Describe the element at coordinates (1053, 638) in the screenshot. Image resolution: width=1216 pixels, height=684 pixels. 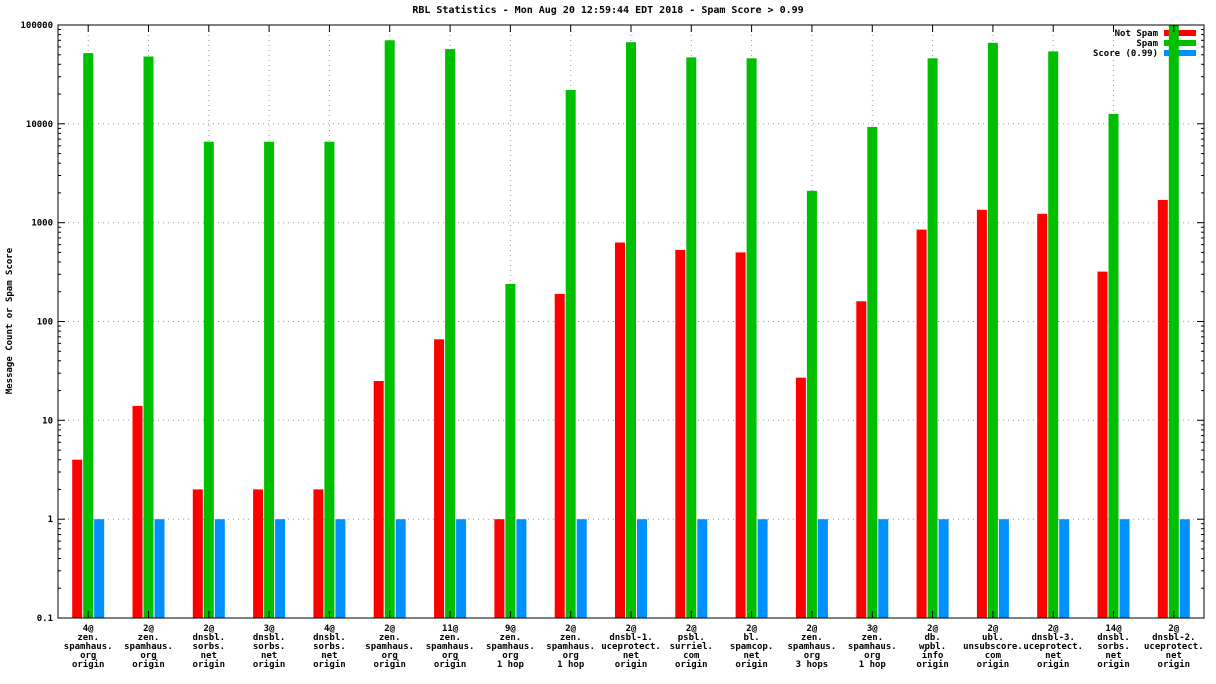
I see `x-tick-label: dnsbl-3.` at that location.